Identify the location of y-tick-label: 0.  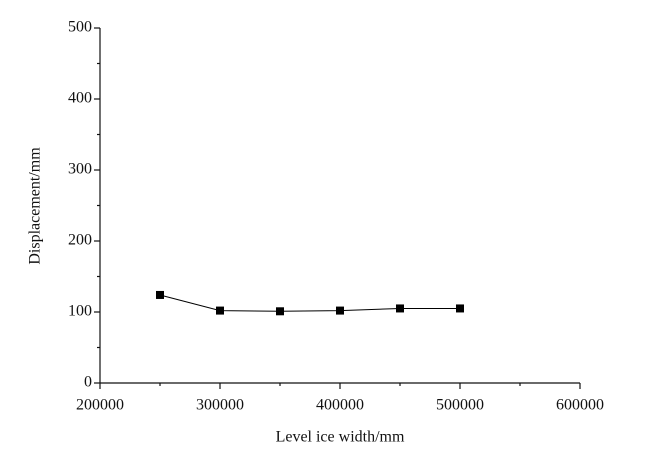
(88, 382).